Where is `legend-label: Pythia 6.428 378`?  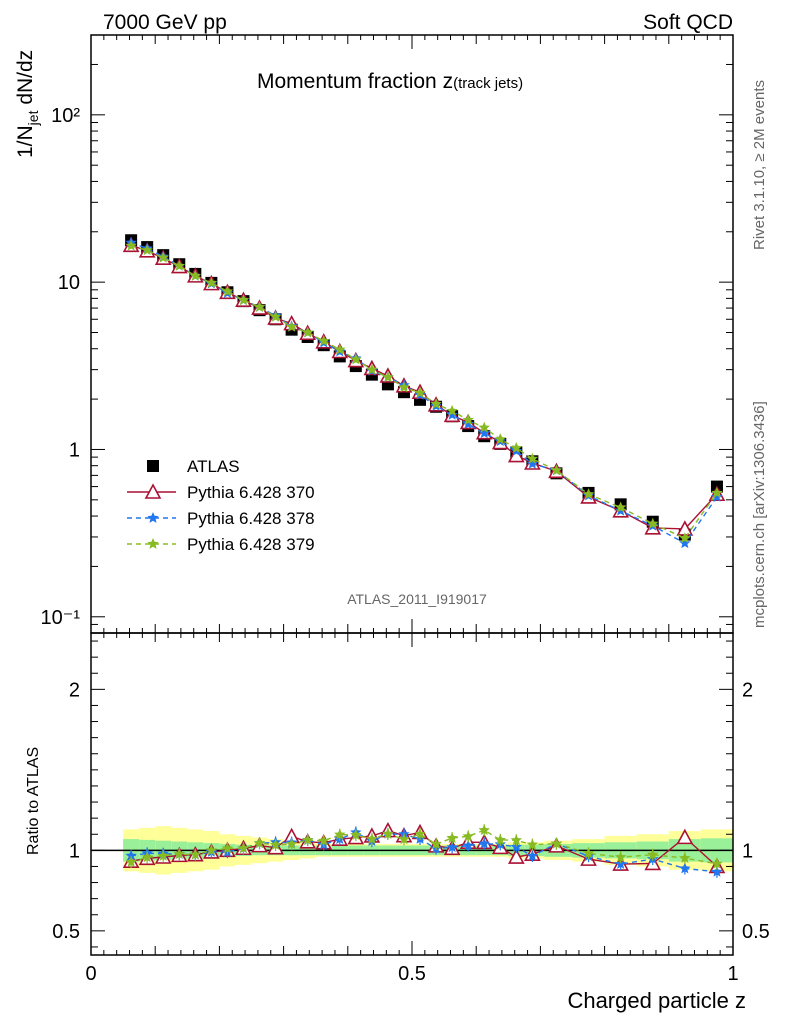
legend-label: Pythia 6.428 378 is located at coordinates (251, 518).